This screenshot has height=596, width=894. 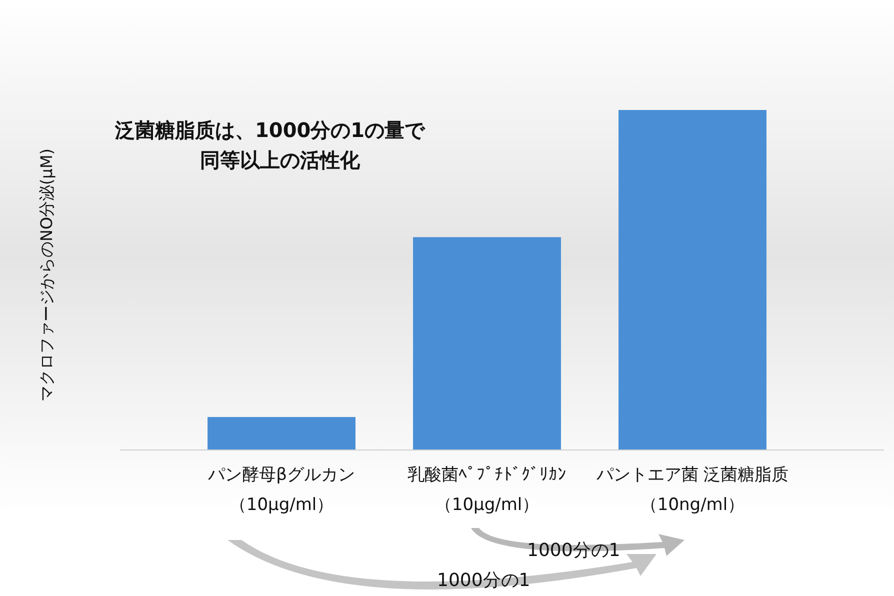 I want to click on y-axis-title: マクロファージからのNO分泌(μM), so click(x=46, y=275).